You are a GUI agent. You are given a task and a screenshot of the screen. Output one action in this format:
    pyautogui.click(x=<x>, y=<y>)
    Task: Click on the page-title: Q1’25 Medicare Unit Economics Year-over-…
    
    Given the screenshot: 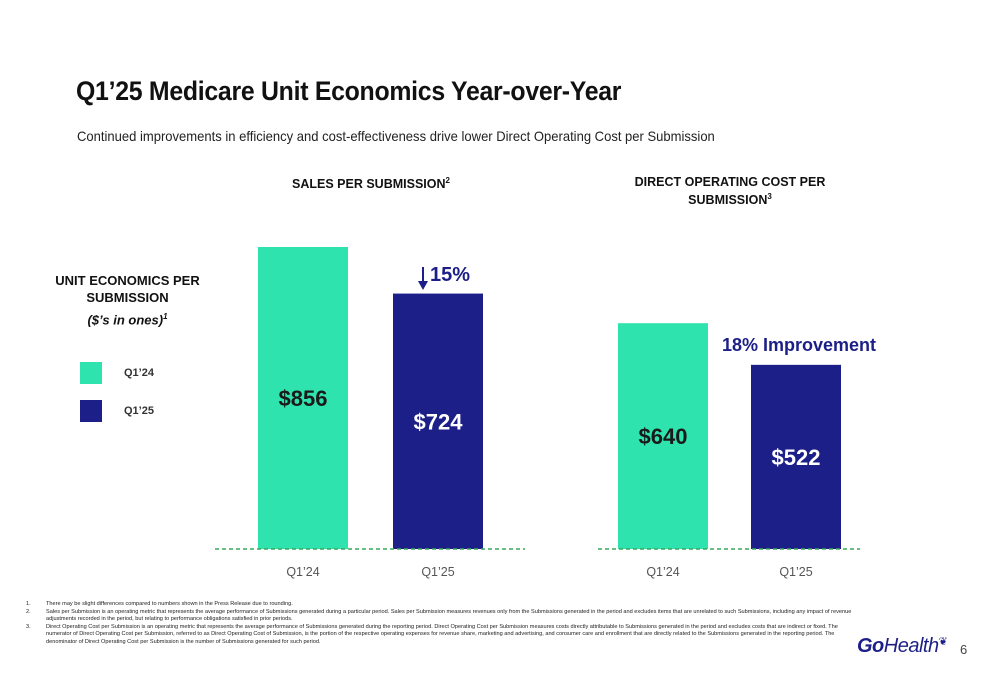 What is the action you would take?
    pyautogui.click(x=349, y=91)
    